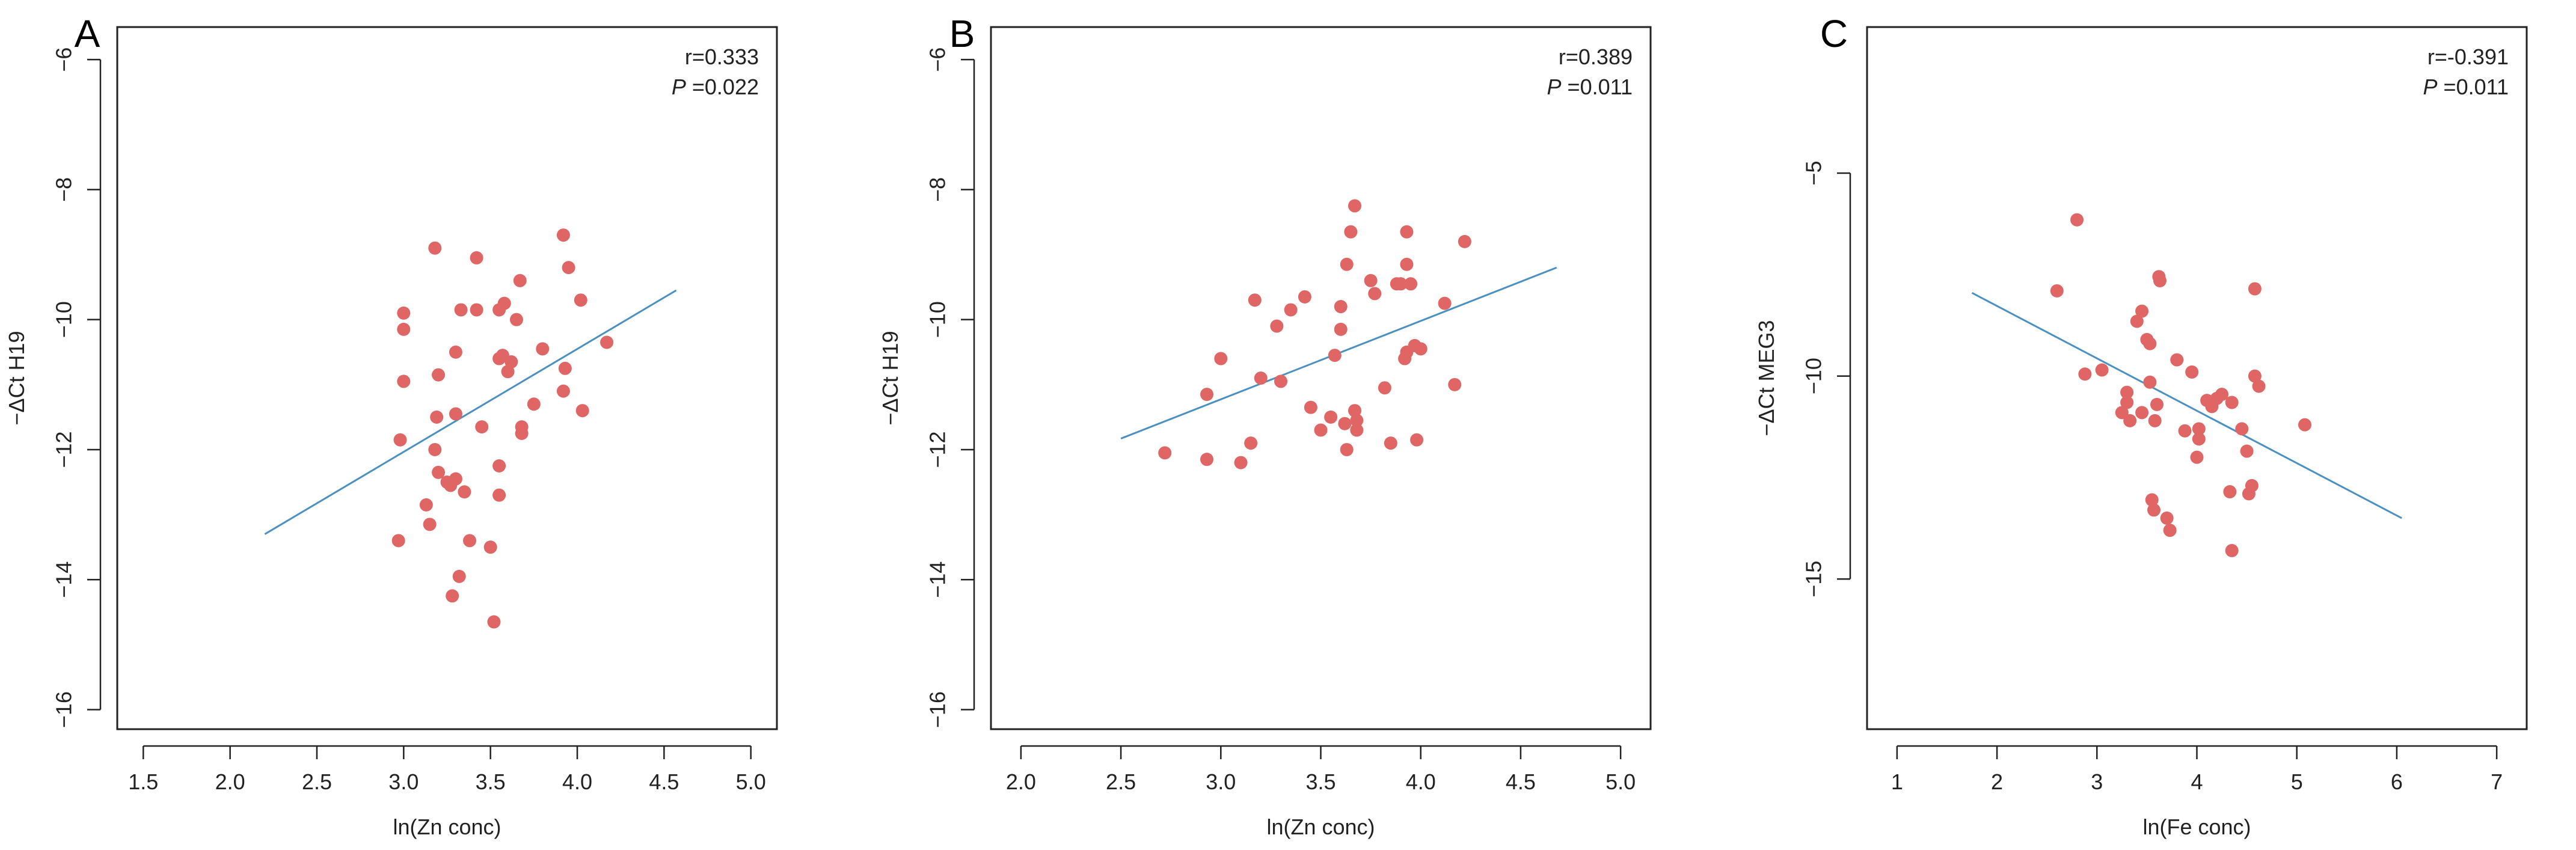  I want to click on stat-p: P =0.022, so click(715, 87).